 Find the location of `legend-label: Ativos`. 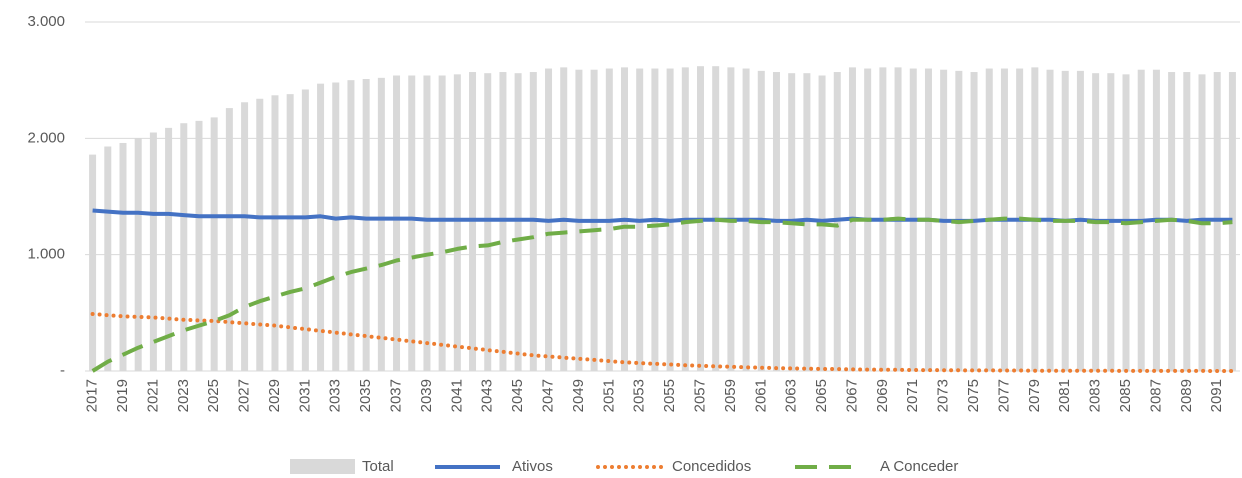

legend-label: Ativos is located at coordinates (532, 466).